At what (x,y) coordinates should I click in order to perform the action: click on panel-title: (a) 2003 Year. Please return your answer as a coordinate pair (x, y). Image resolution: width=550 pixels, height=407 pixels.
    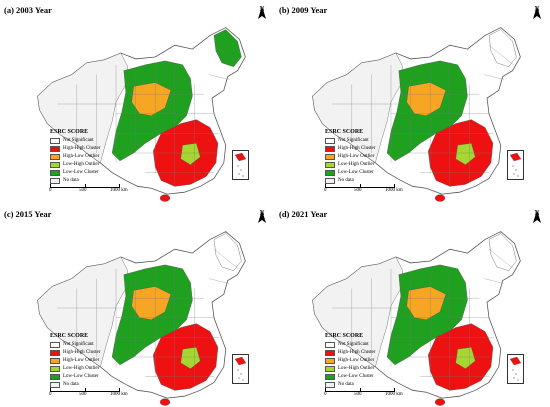
    Looking at the image, I should click on (28, 10).